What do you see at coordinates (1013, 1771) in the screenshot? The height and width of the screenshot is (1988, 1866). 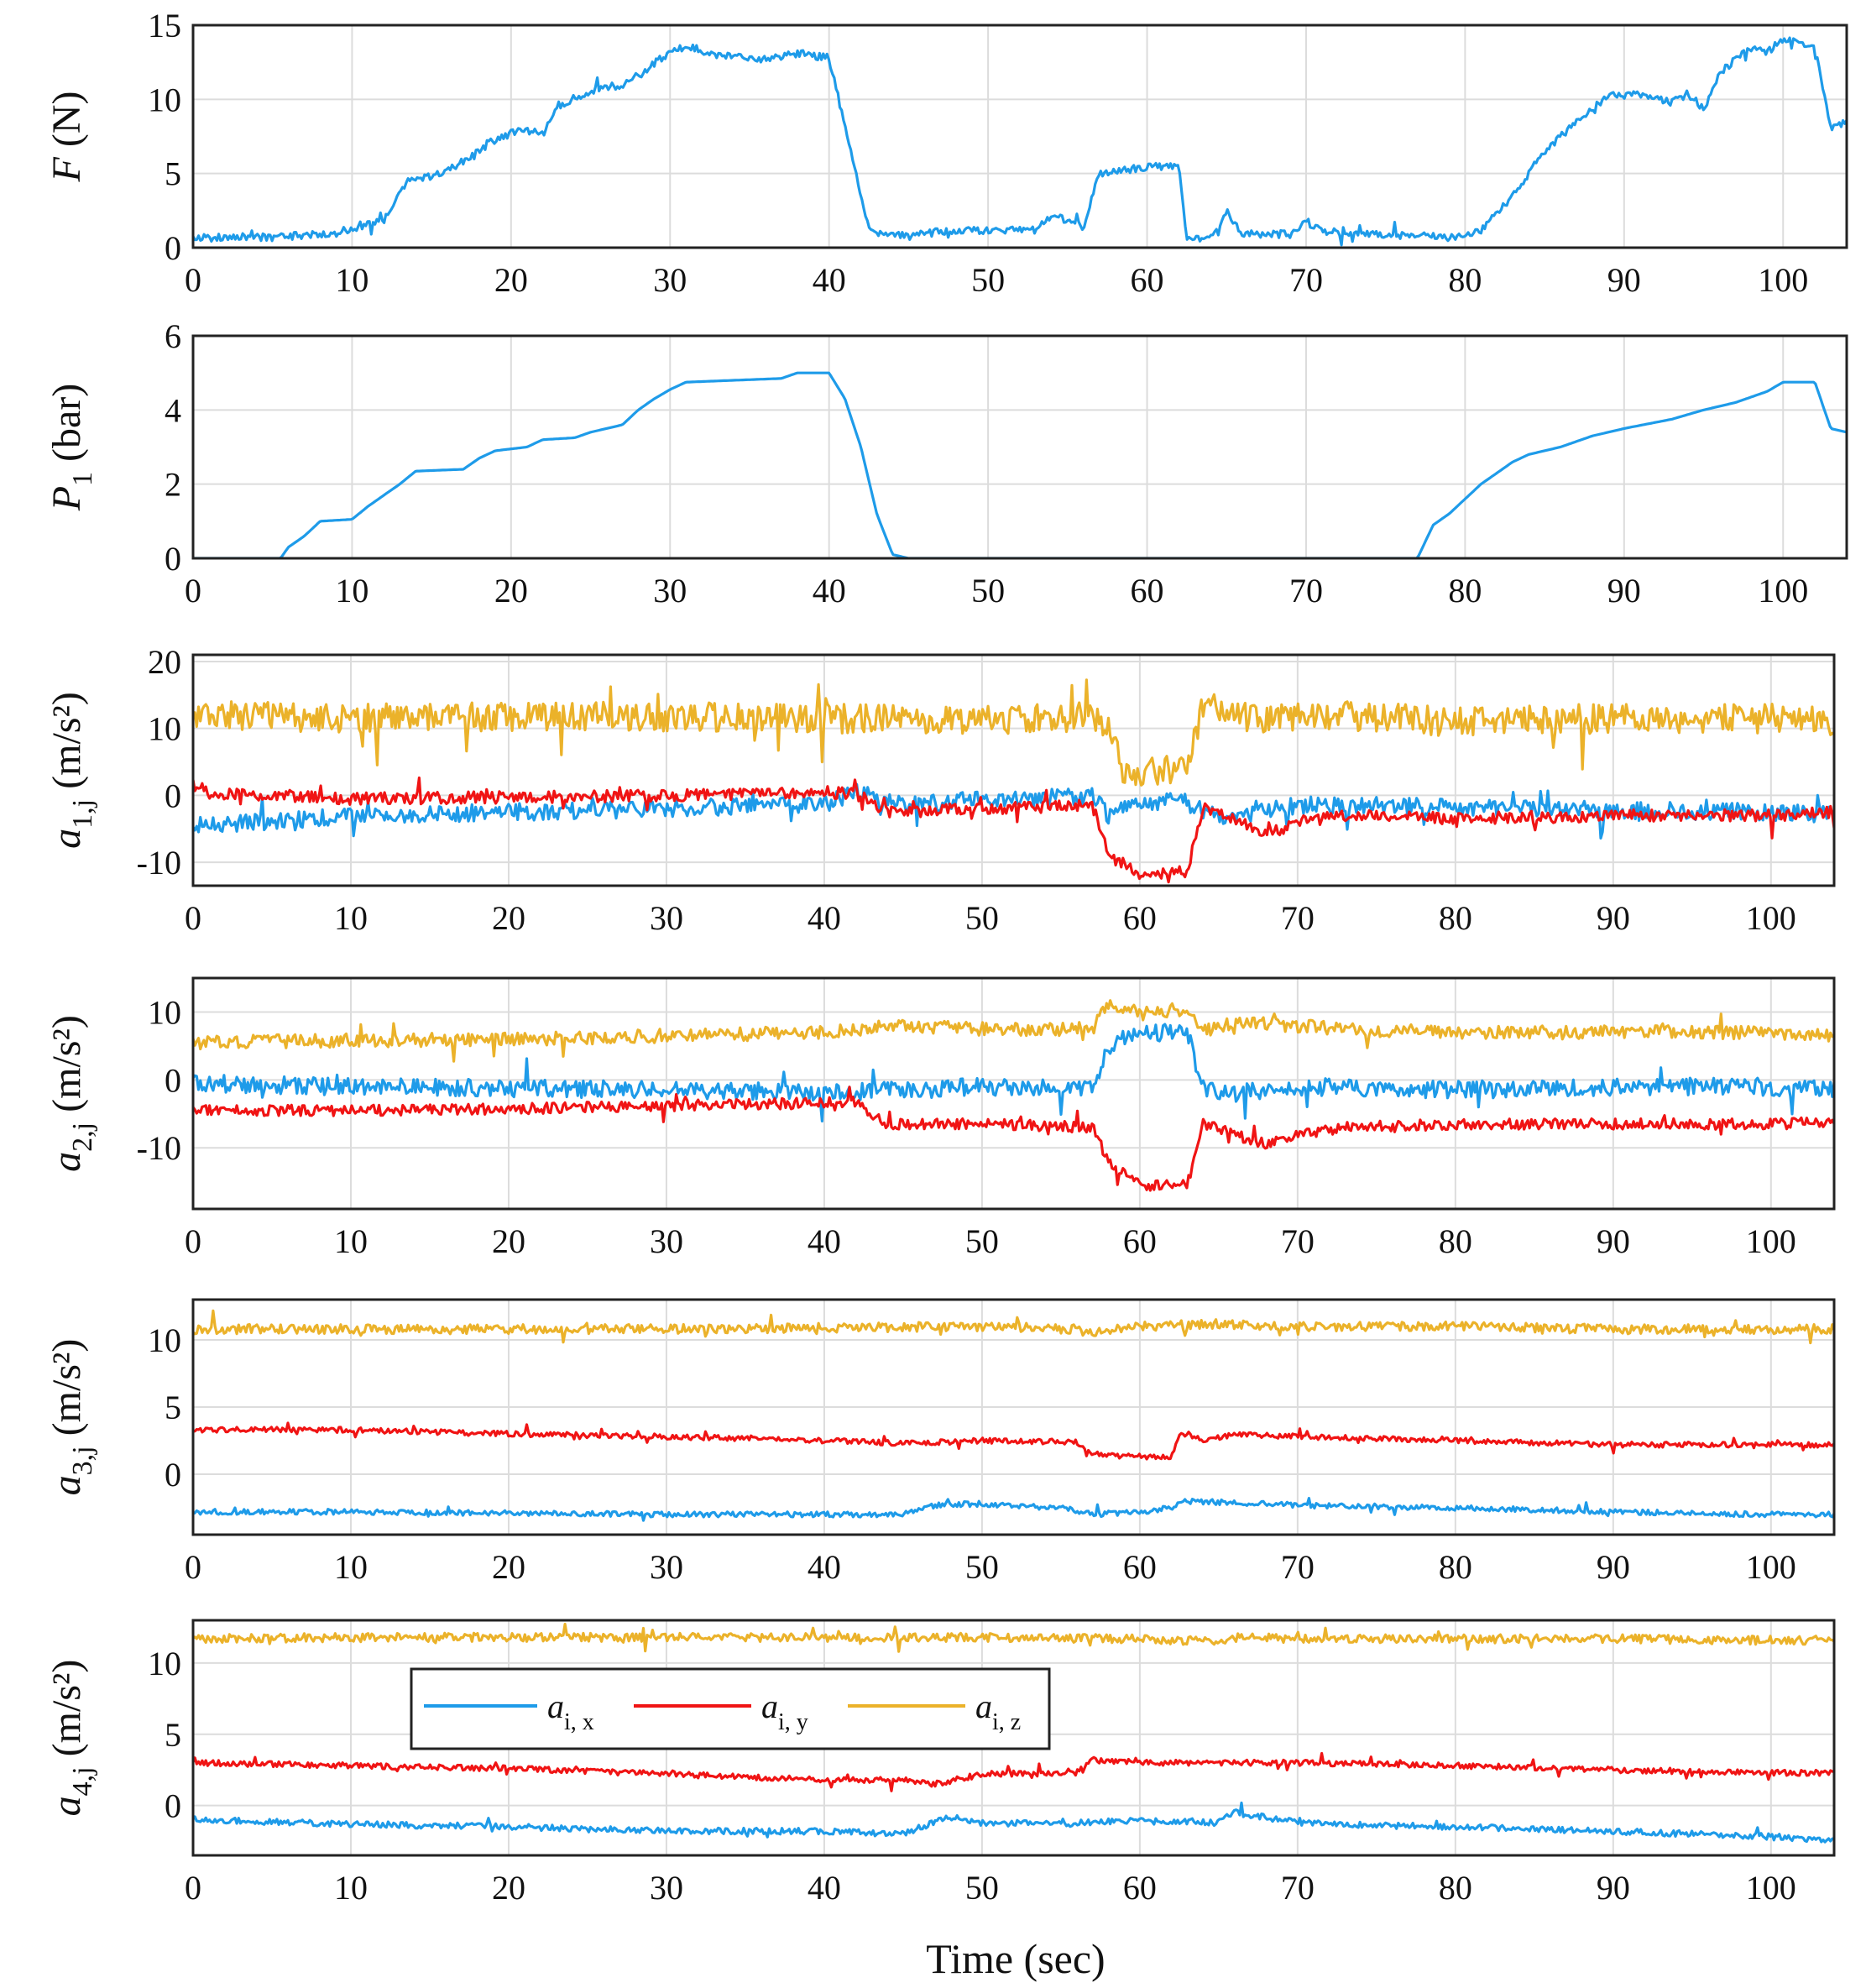 I see `series-a4-y` at bounding box center [1013, 1771].